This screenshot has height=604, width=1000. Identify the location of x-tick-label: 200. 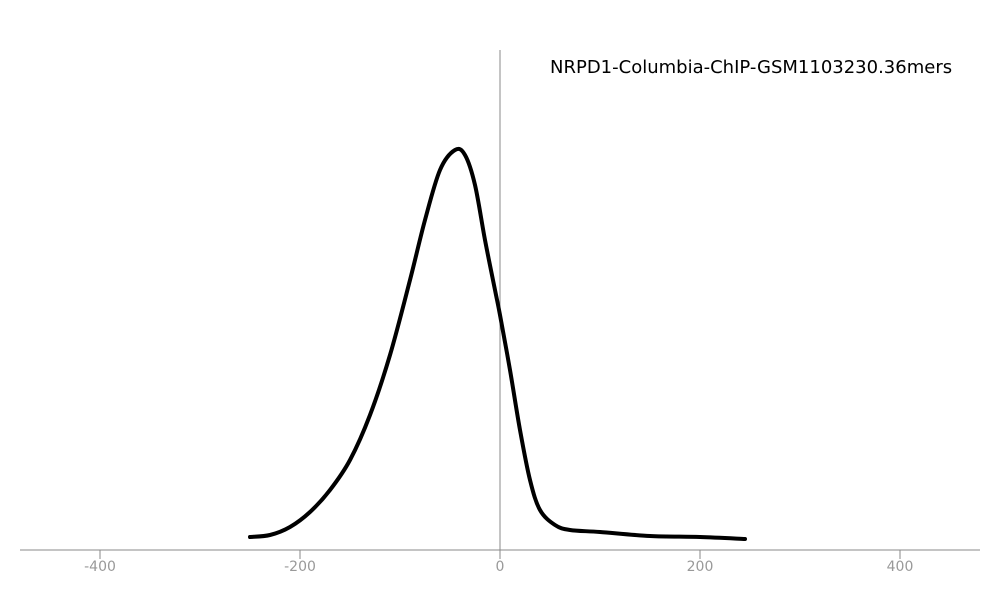
(700, 567).